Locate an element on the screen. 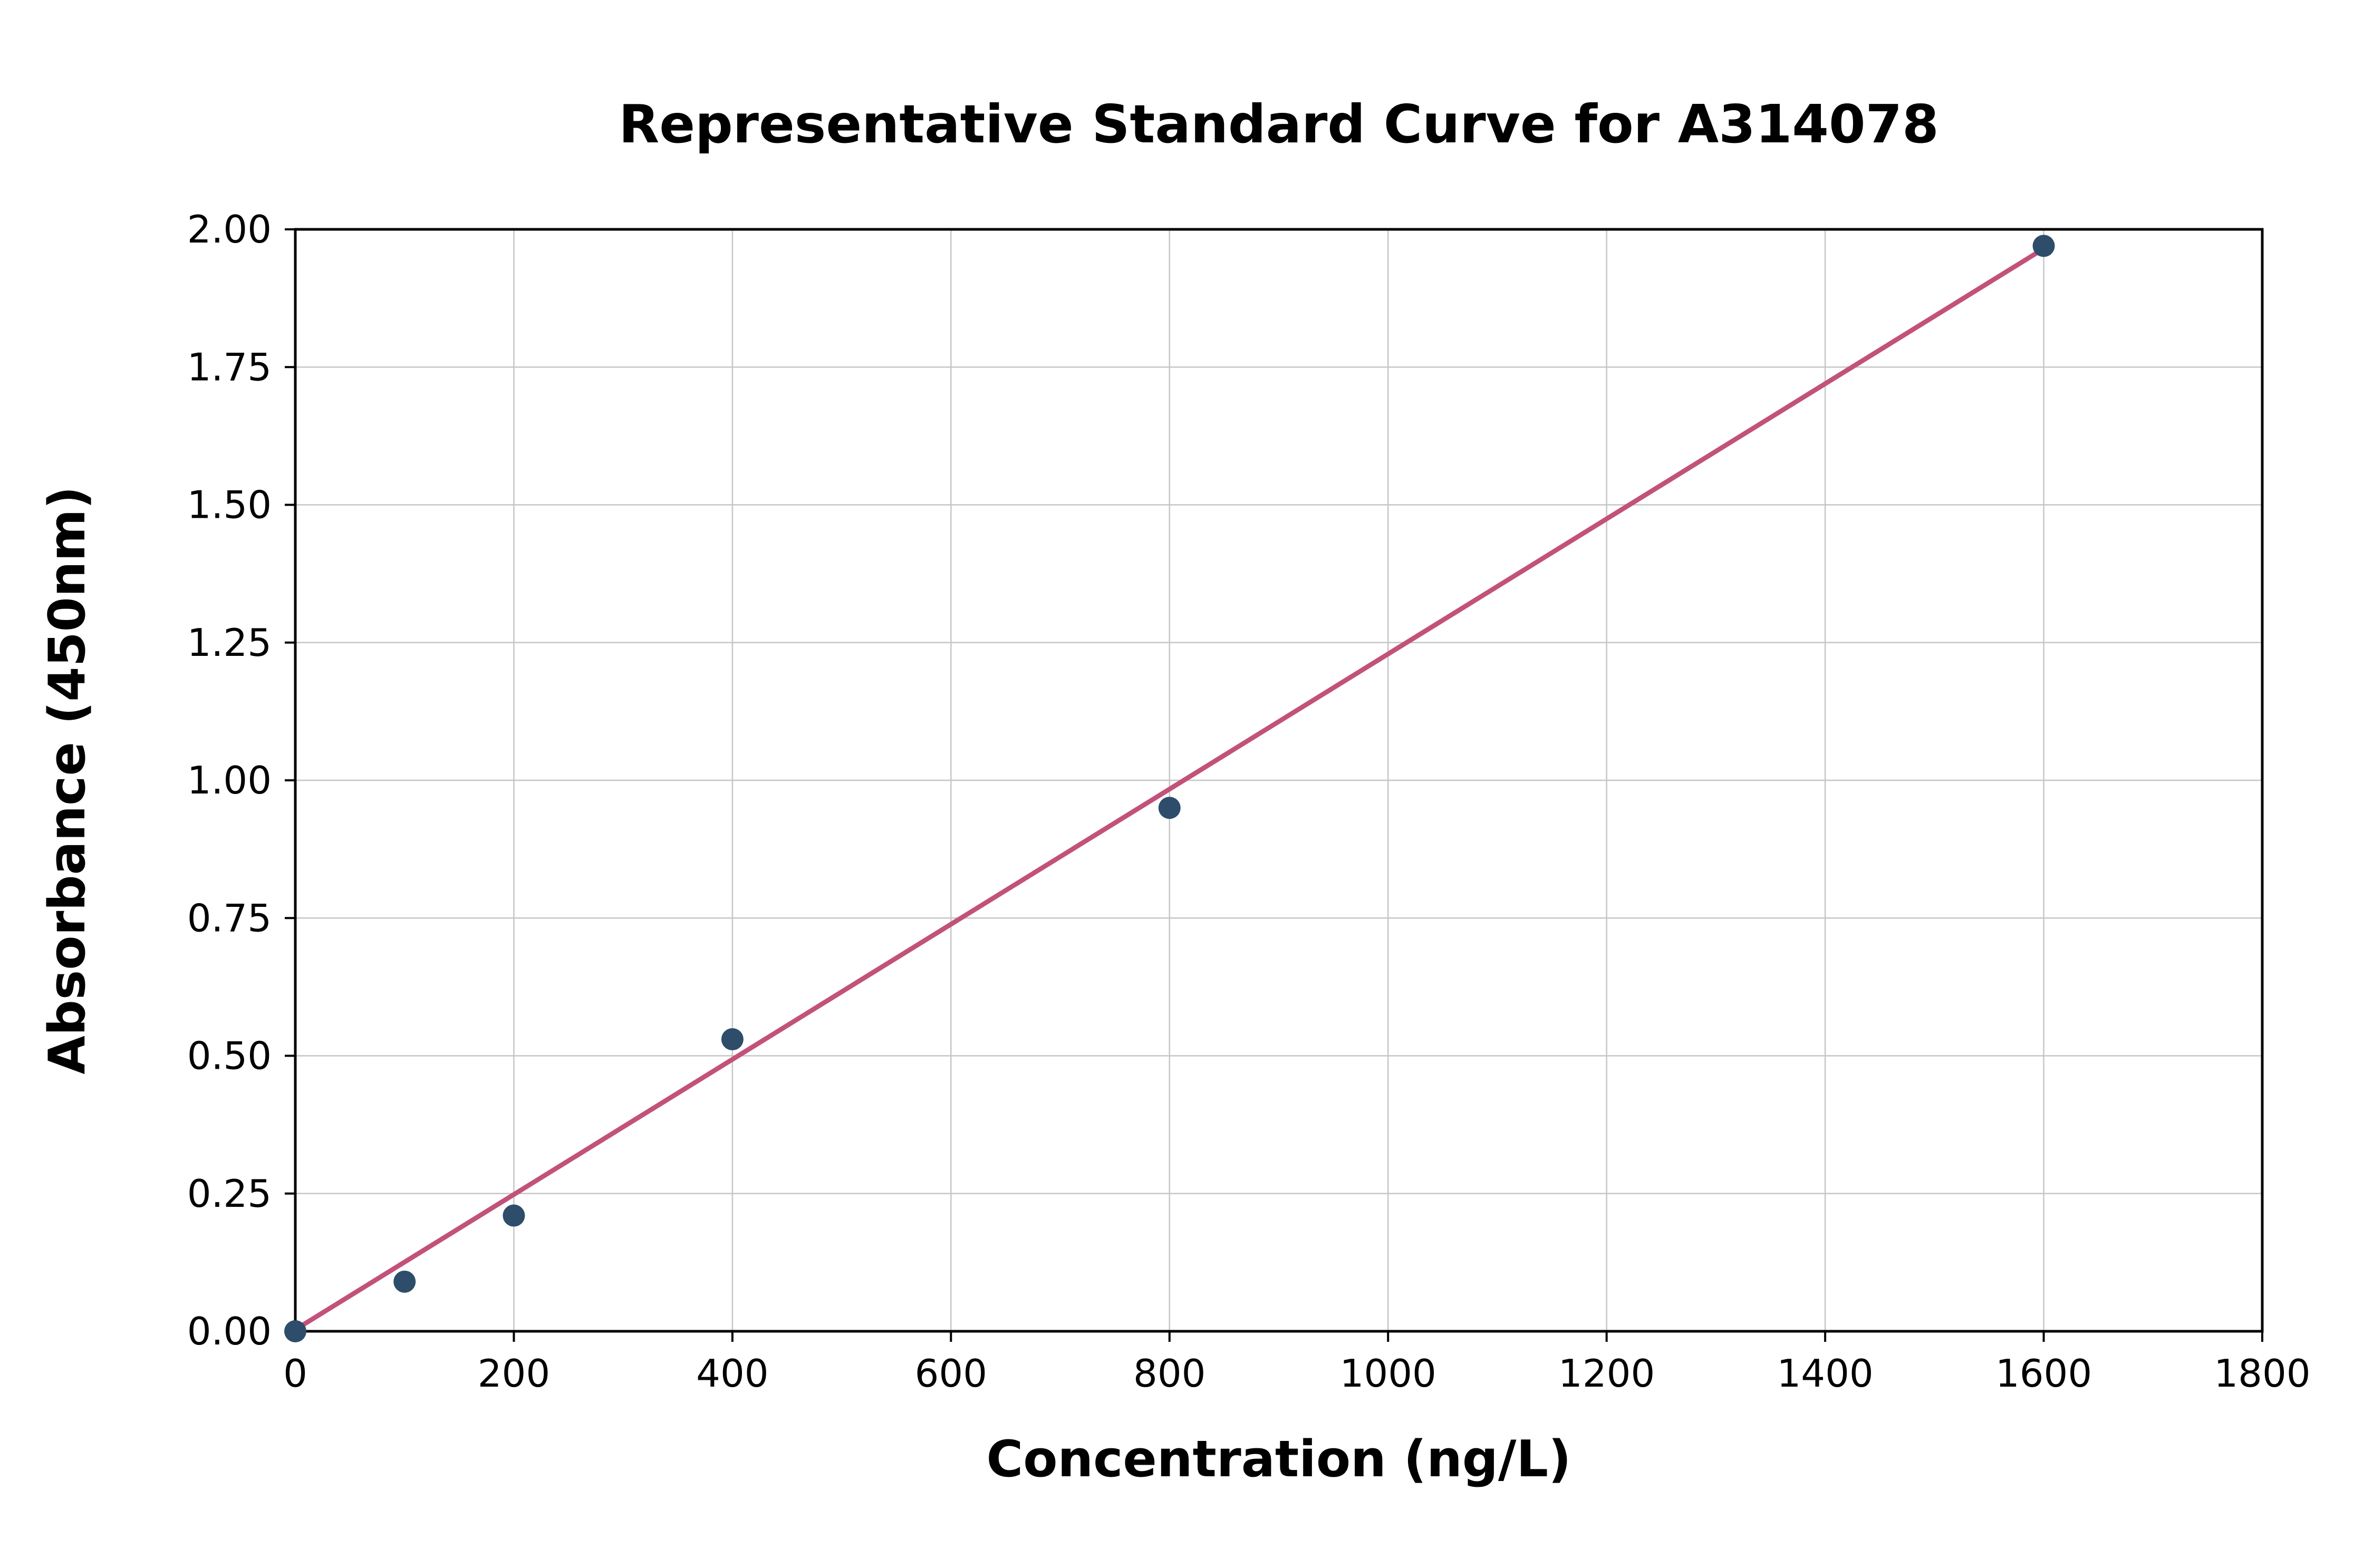  y-tick-label: 0.00 is located at coordinates (229, 1331).